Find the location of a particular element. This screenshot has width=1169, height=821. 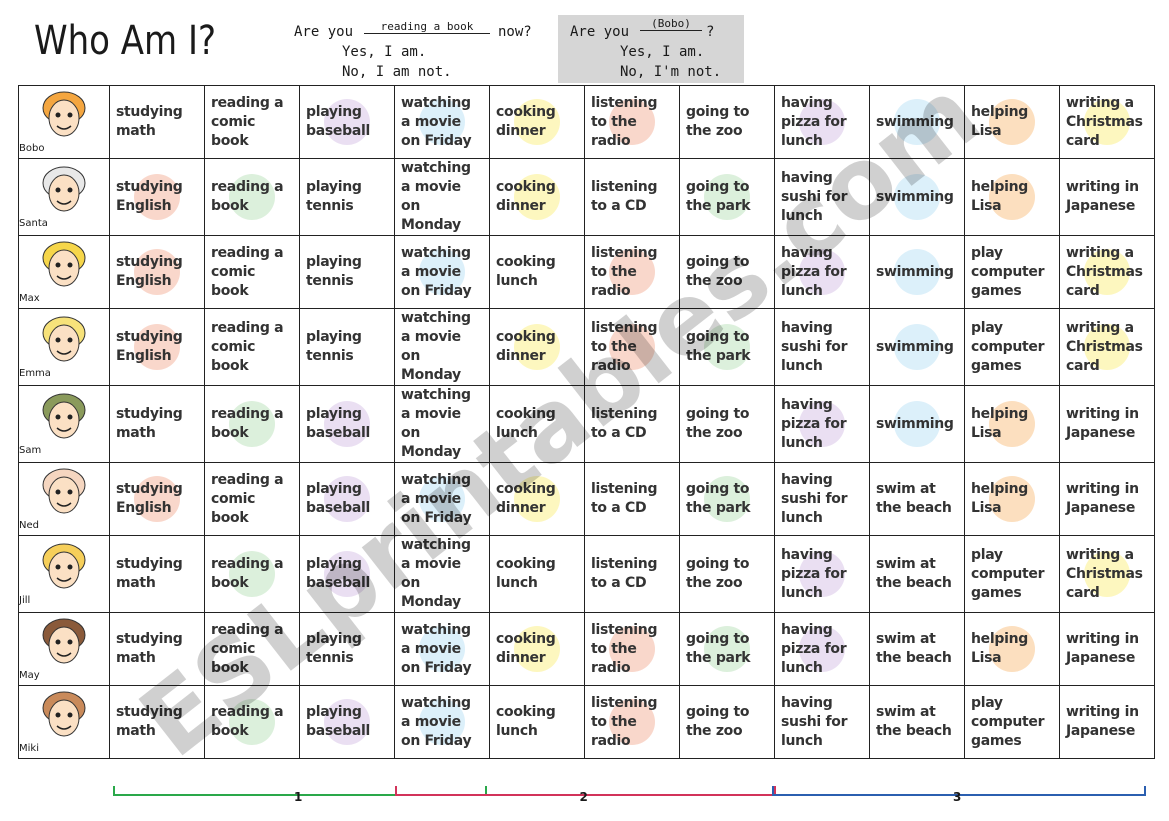

character-cell: May is located at coordinates (64, 649).